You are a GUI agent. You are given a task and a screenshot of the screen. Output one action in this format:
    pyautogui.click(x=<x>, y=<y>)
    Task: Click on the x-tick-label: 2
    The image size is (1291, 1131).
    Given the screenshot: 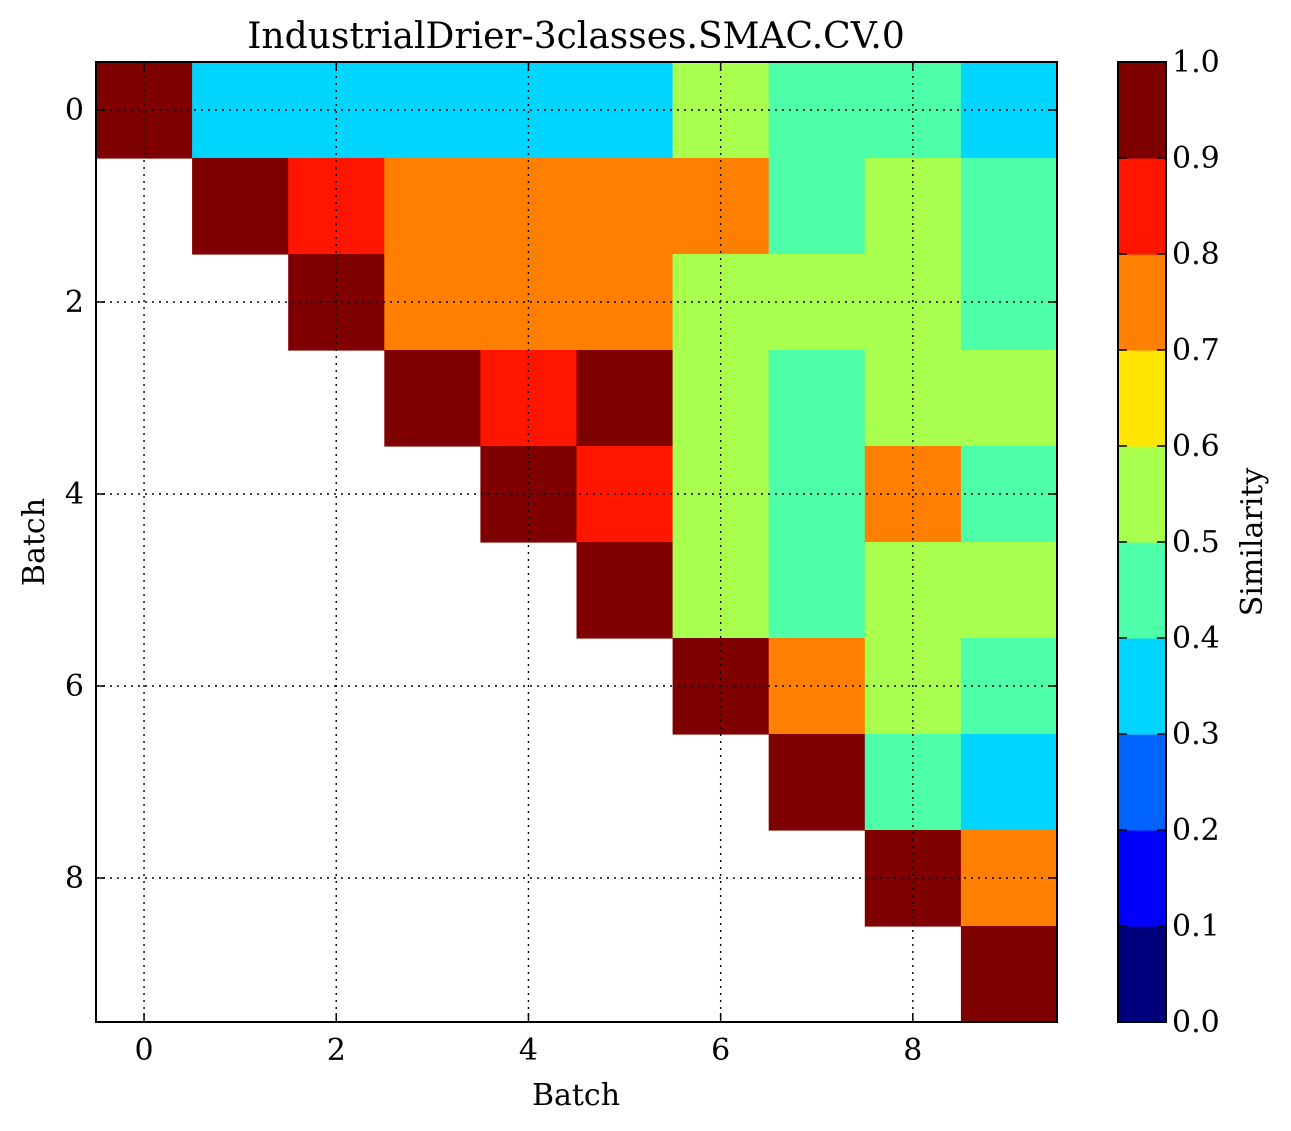 What is the action you would take?
    pyautogui.click(x=336, y=1050)
    